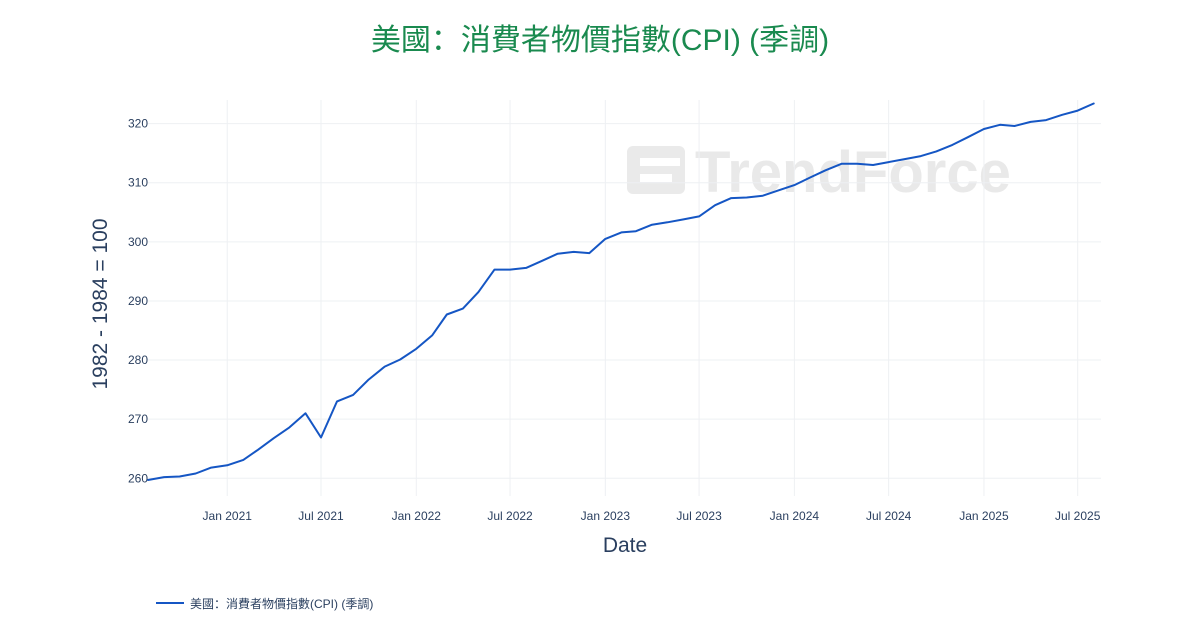 This screenshot has width=1200, height=630. What do you see at coordinates (281, 603) in the screenshot?
I see `legend-label: 美國：消費者物價指數(CPI) (季調)` at bounding box center [281, 603].